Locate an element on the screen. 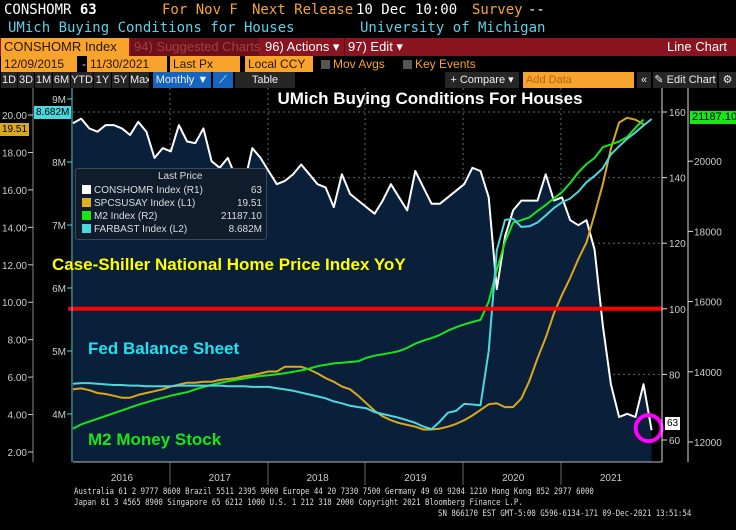 The image size is (736, 530). collapse-button: « is located at coordinates (644, 80).